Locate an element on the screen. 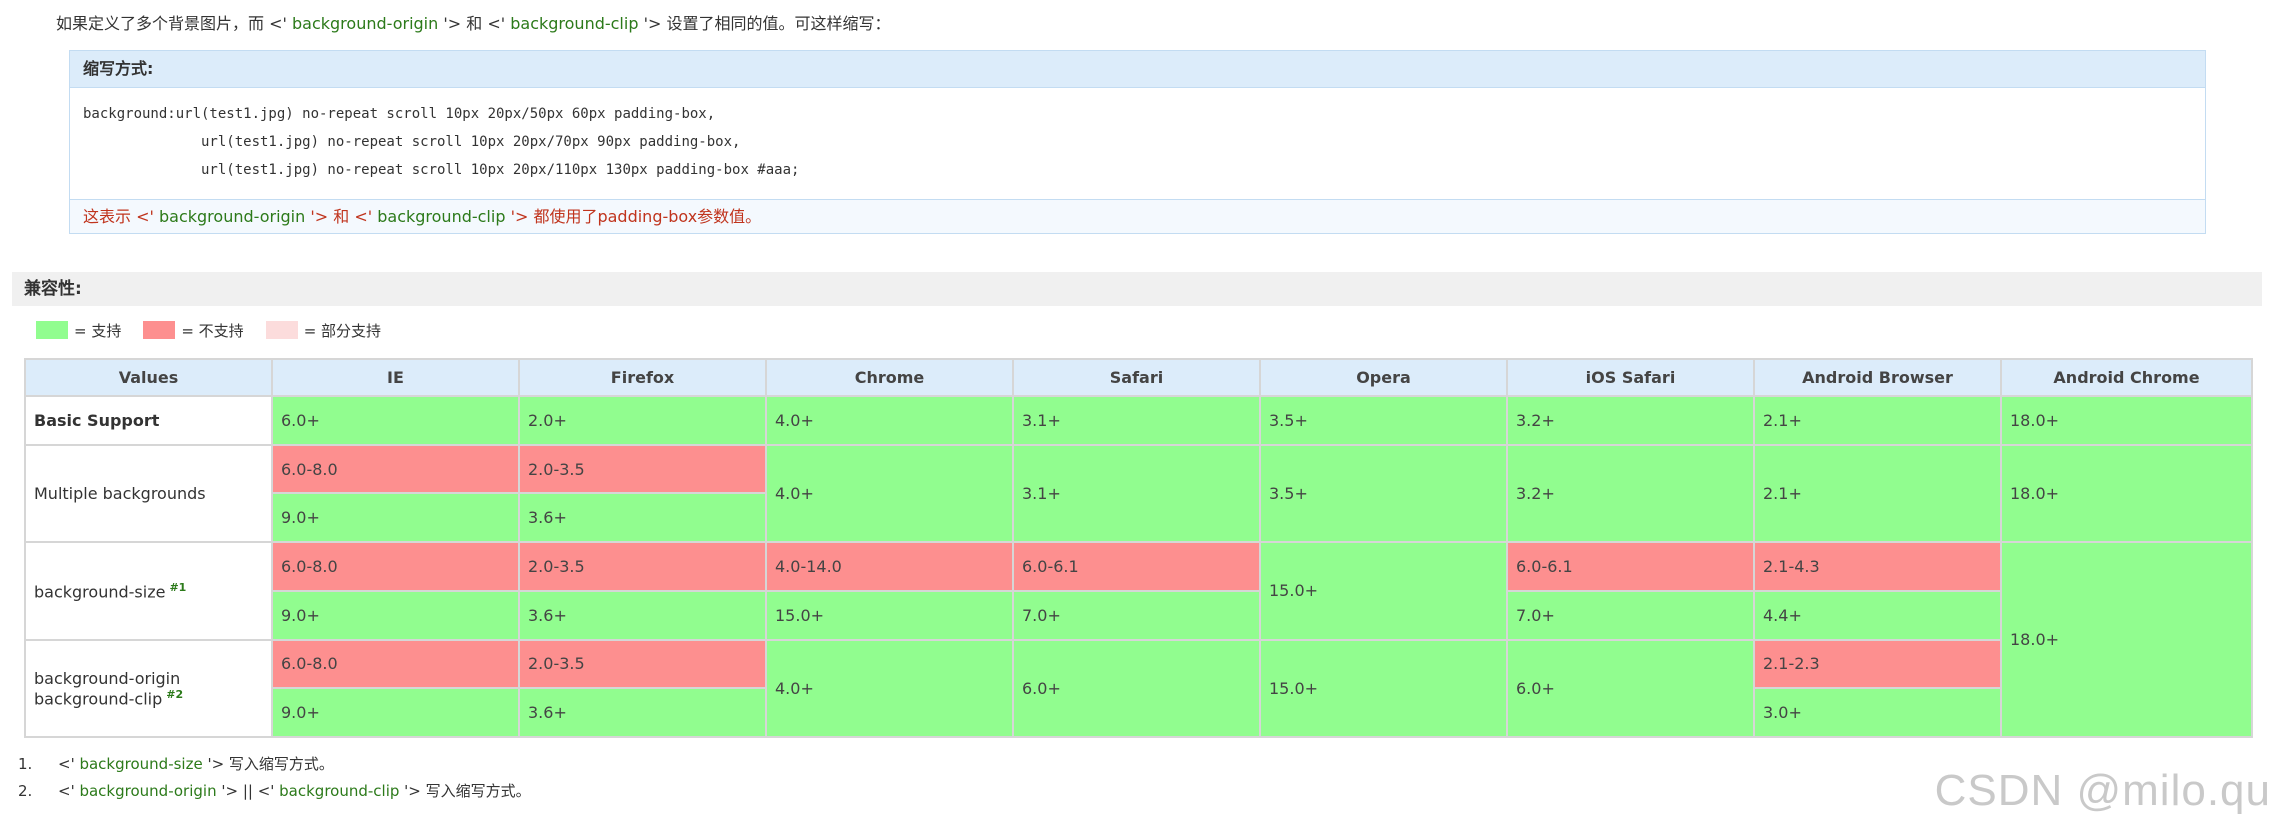  footer-prop-origin: background-origin is located at coordinates (232, 216).